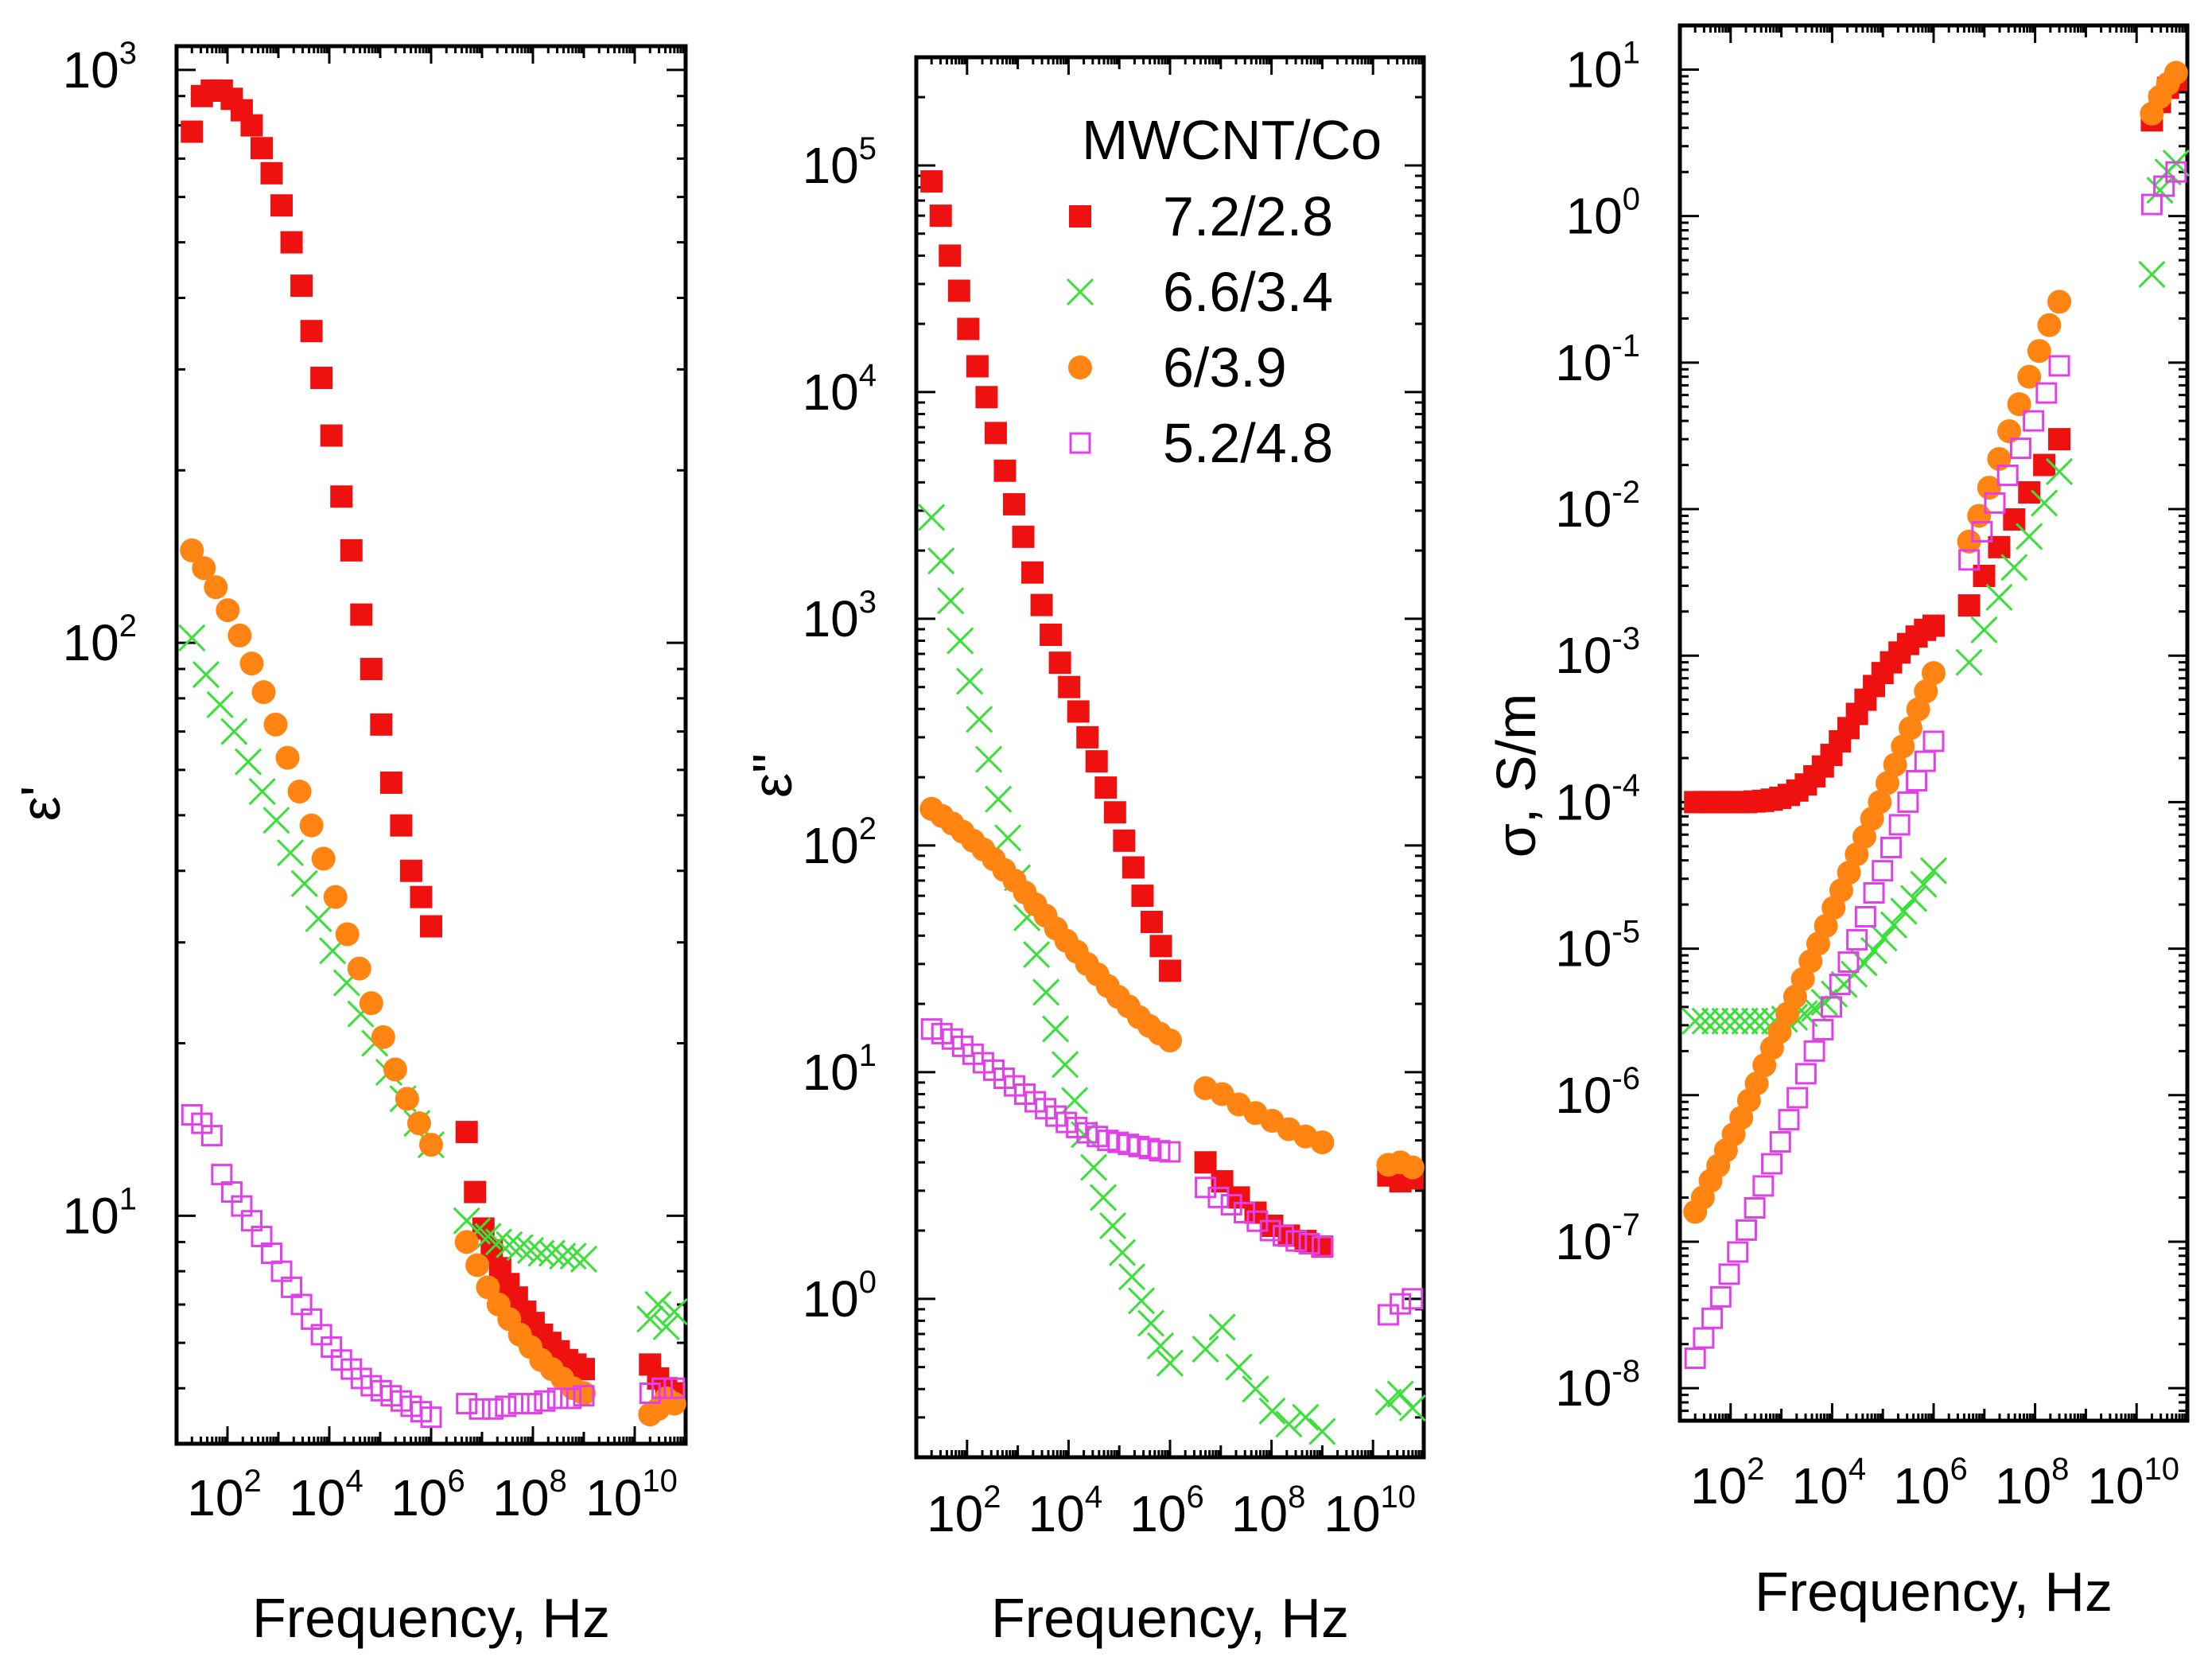  What do you see at coordinates (840, 1296) in the screenshot?
I see `y-tick-label: 10⁰` at bounding box center [840, 1296].